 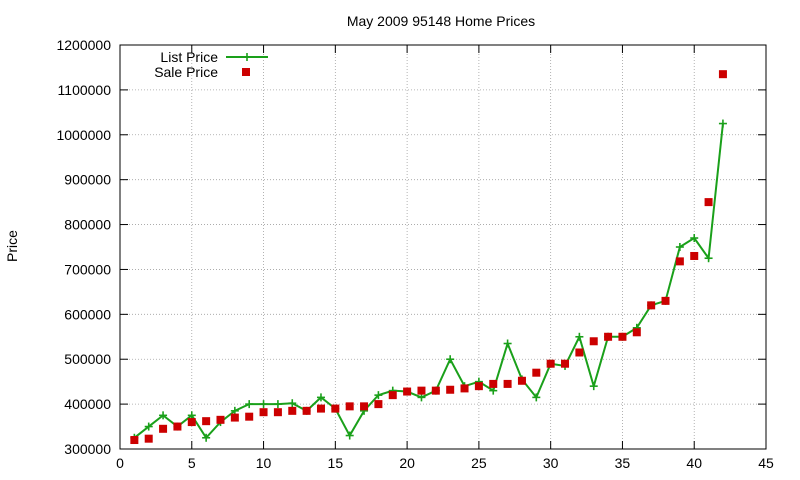 I want to click on x-tick-label: 40, so click(x=694, y=463).